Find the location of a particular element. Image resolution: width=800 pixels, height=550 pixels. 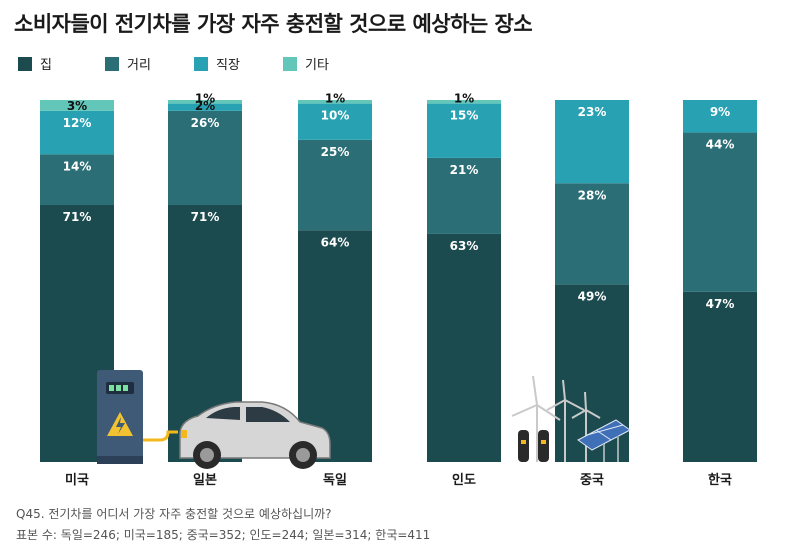

data-label: 44% is located at coordinates (720, 145).